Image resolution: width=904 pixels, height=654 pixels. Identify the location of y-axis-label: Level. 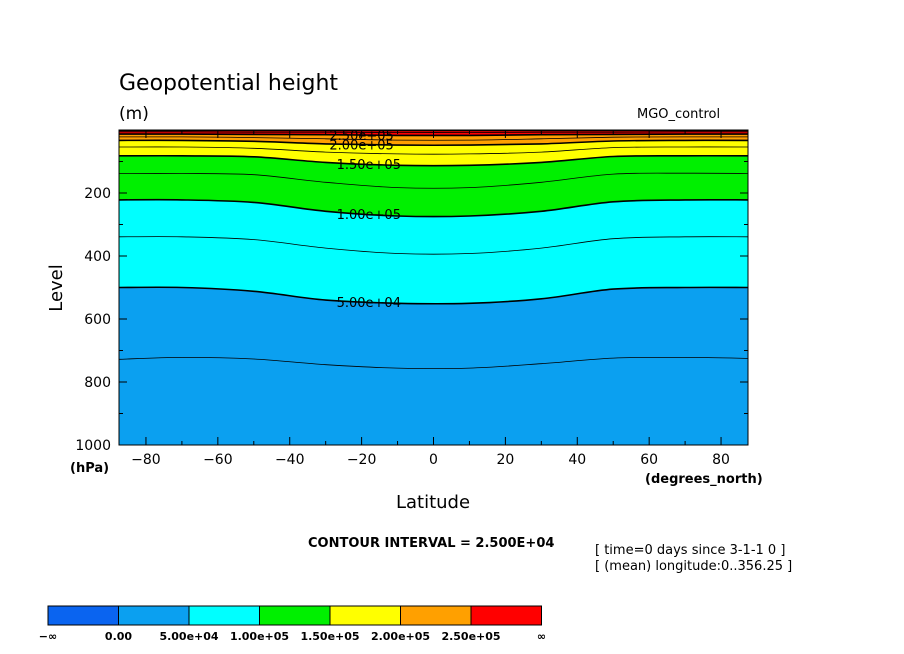
(56, 288).